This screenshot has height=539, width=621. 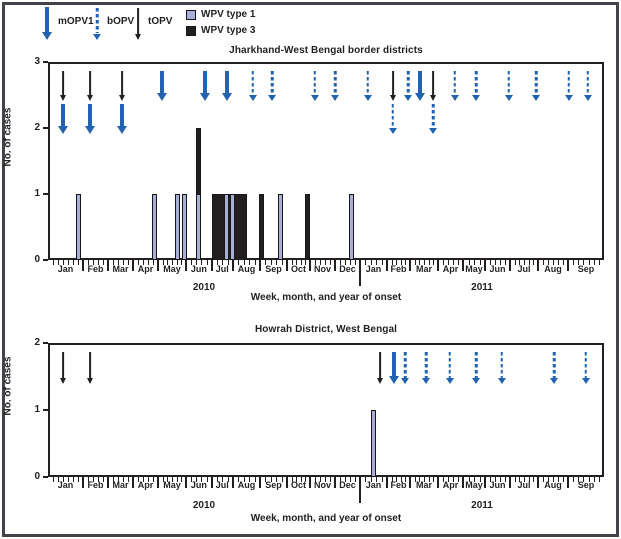 I want to click on month-label: May, so click(x=474, y=269).